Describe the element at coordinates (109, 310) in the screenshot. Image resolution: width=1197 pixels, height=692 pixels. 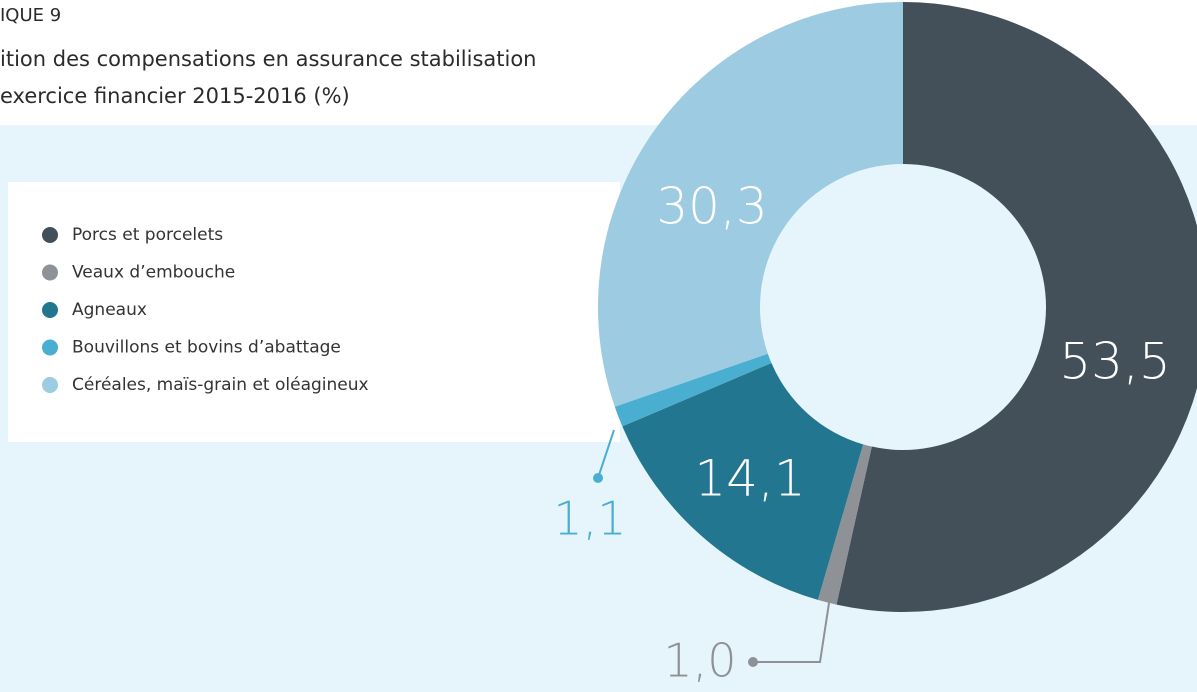
I see `legend-text: Agneaux` at that location.